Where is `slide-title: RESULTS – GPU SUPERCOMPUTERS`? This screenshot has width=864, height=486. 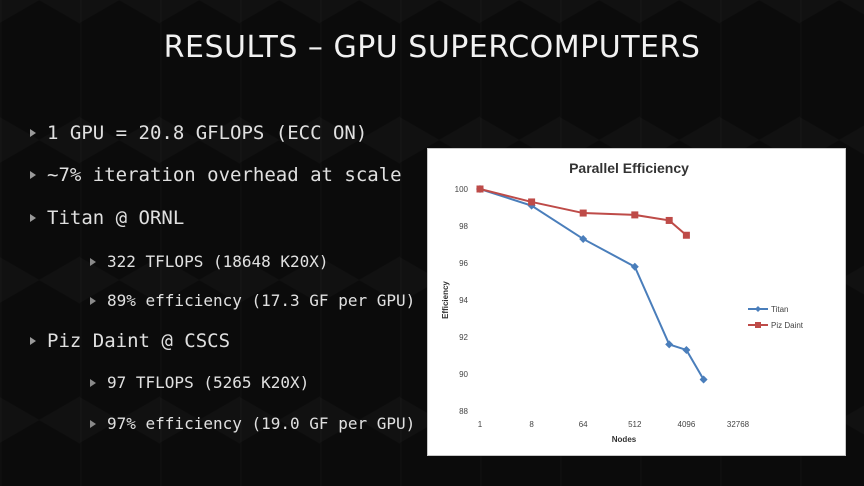
slide-title: RESULTS – GPU SUPERCOMPUTERS is located at coordinates (432, 47).